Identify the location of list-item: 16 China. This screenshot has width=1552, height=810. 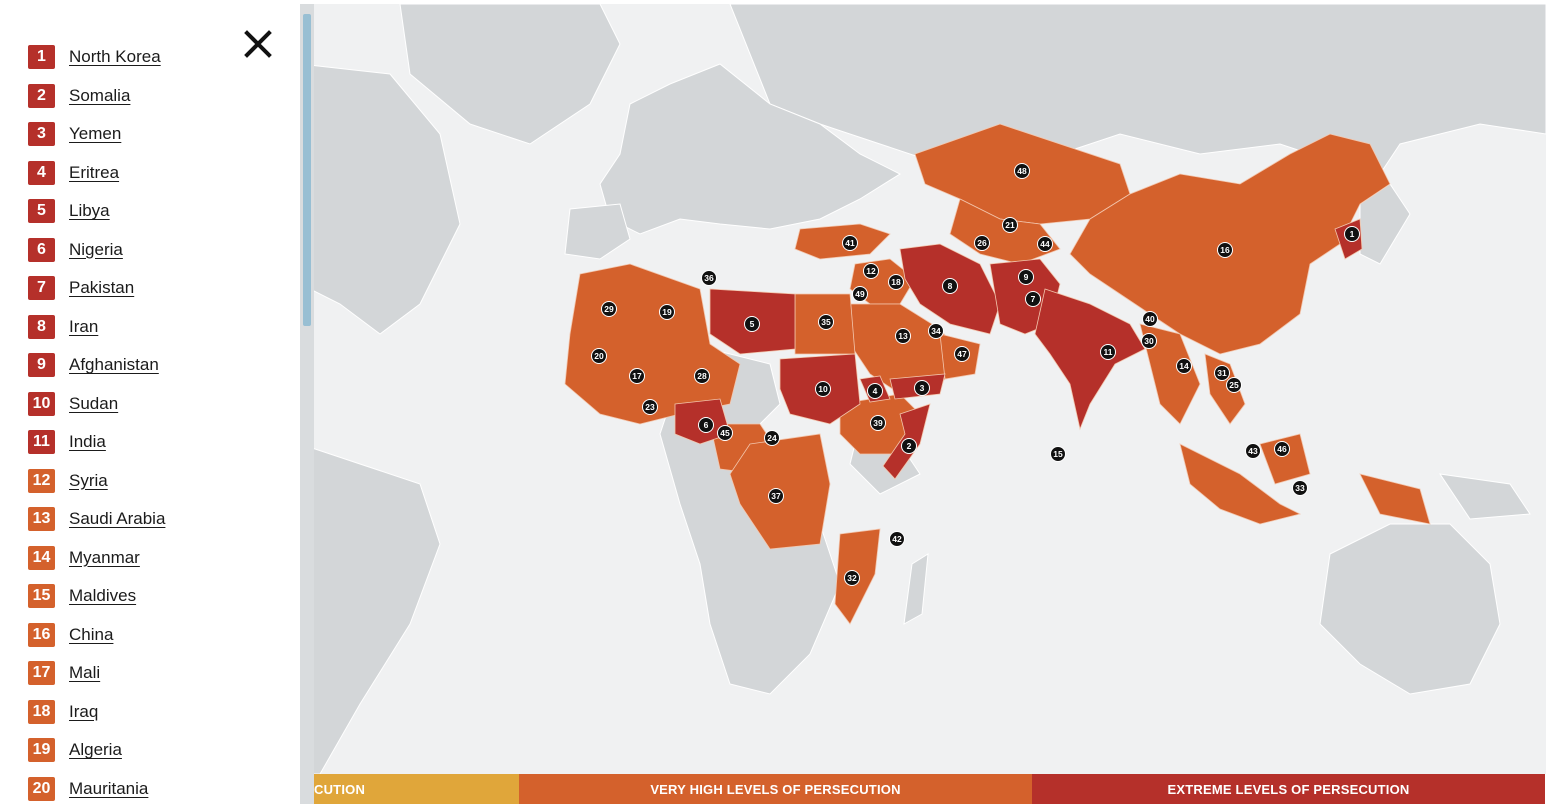
(96, 635).